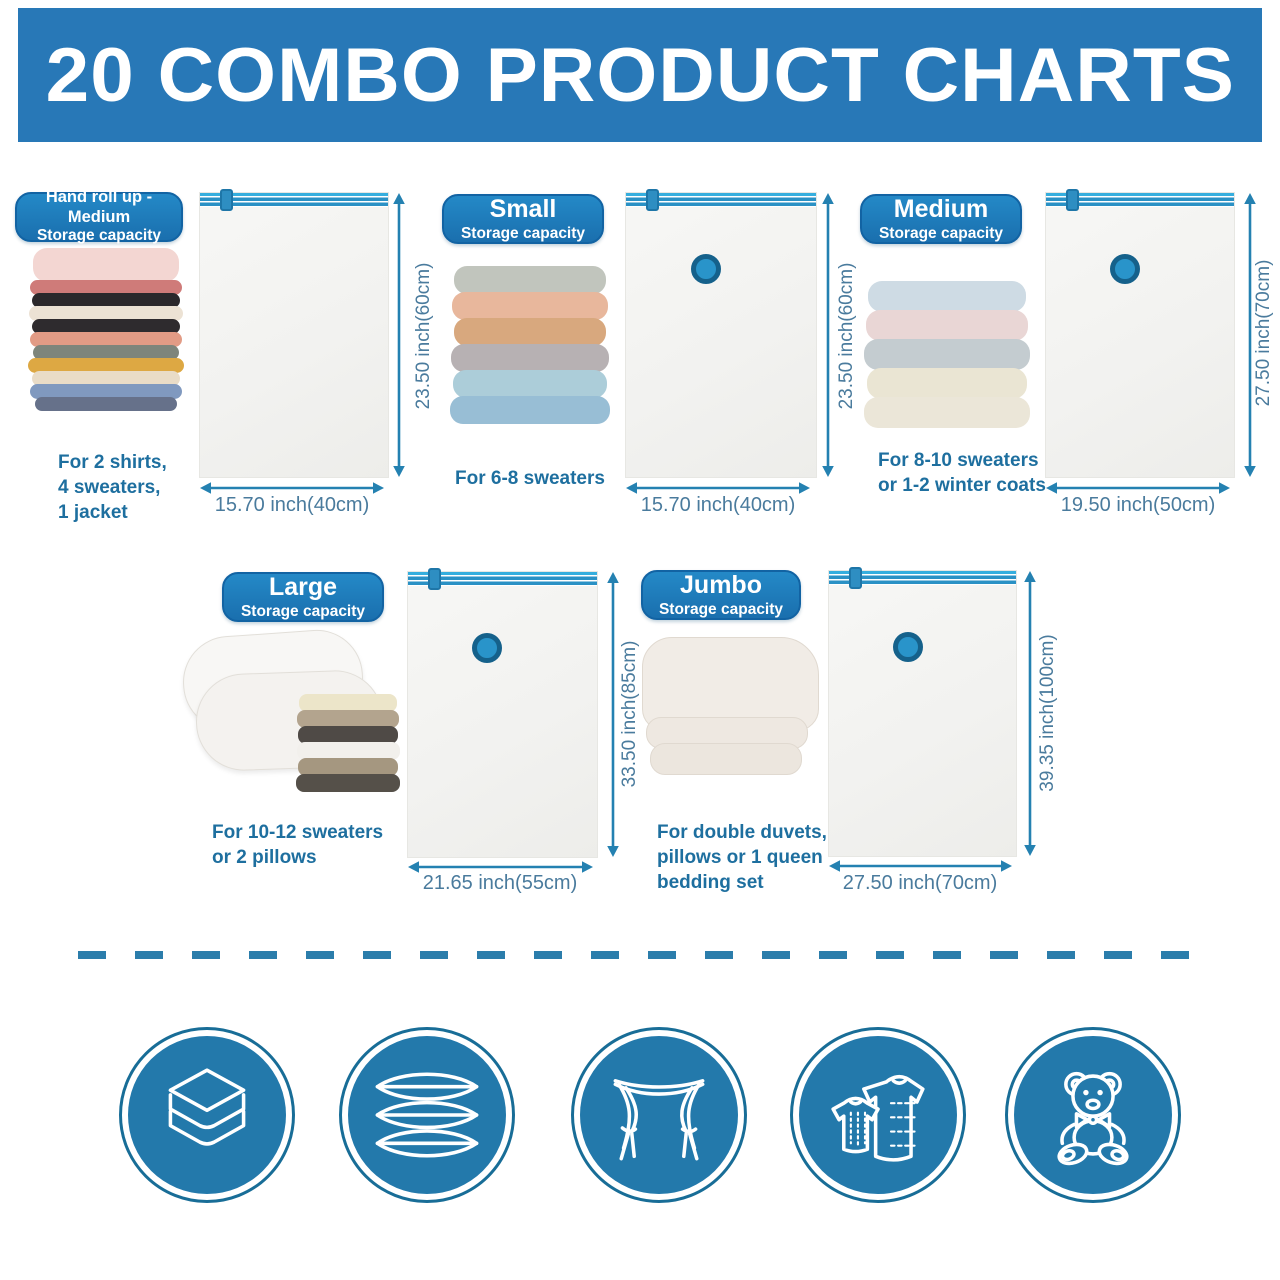 The image size is (1280, 1280). What do you see at coordinates (348, 743) in the screenshot?
I see `towel-stack-image` at bounding box center [348, 743].